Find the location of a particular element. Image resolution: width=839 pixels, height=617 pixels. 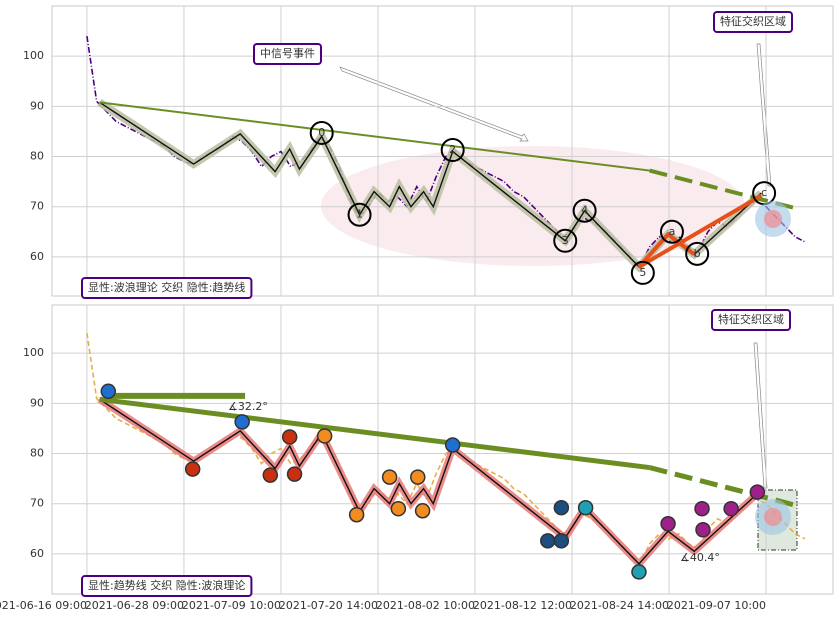

annotation-text: 中信号事件 is located at coordinates (287, 53).